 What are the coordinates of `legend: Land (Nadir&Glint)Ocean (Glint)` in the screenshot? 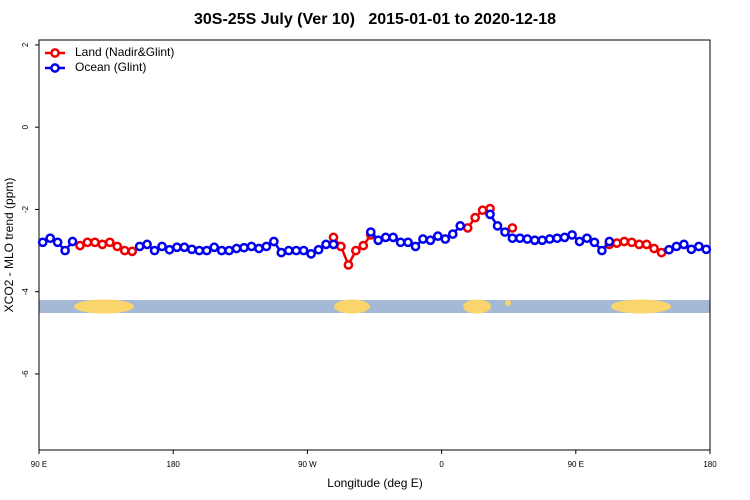 It's located at (109, 59).